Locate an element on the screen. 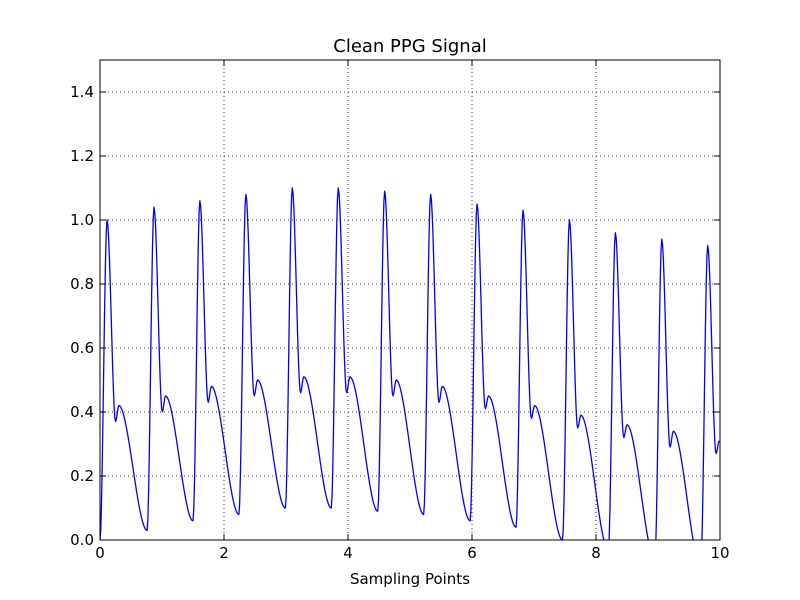 The width and height of the screenshot is (800, 600). y-tick-label: 0.4 is located at coordinates (82, 412).